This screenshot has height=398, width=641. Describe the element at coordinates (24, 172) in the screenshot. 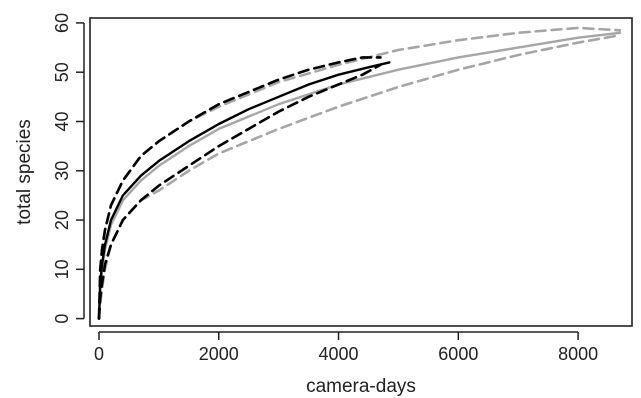

I see `y-axis-title: total species` at that location.